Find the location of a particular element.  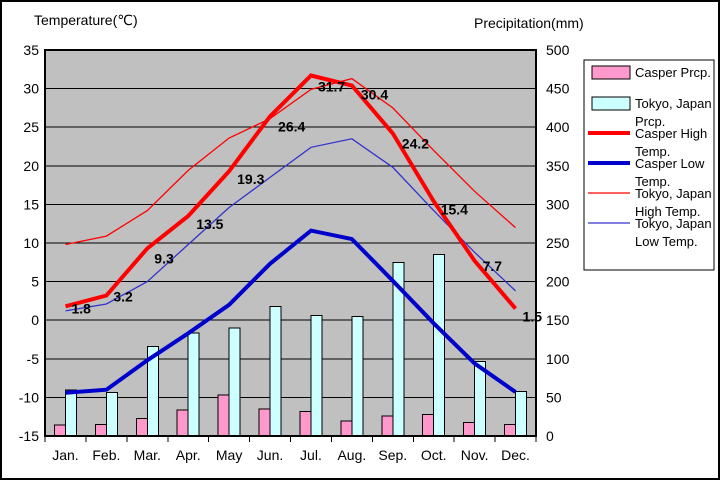

temp-axis-label: 25 is located at coordinates (31, 127).